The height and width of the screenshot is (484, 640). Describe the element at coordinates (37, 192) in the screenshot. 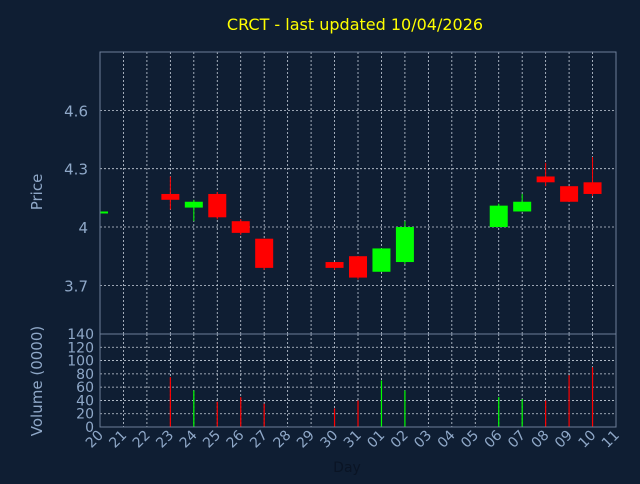

I see `price-axis-label: Price` at that location.